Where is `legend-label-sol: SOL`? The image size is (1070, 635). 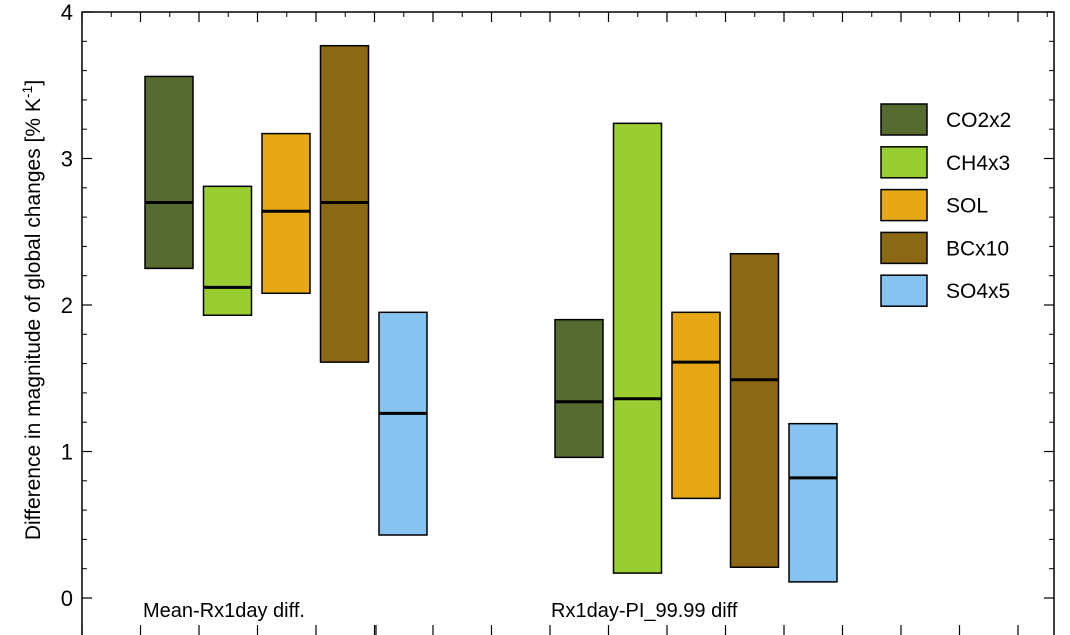 legend-label-sol: SOL is located at coordinates (967, 206).